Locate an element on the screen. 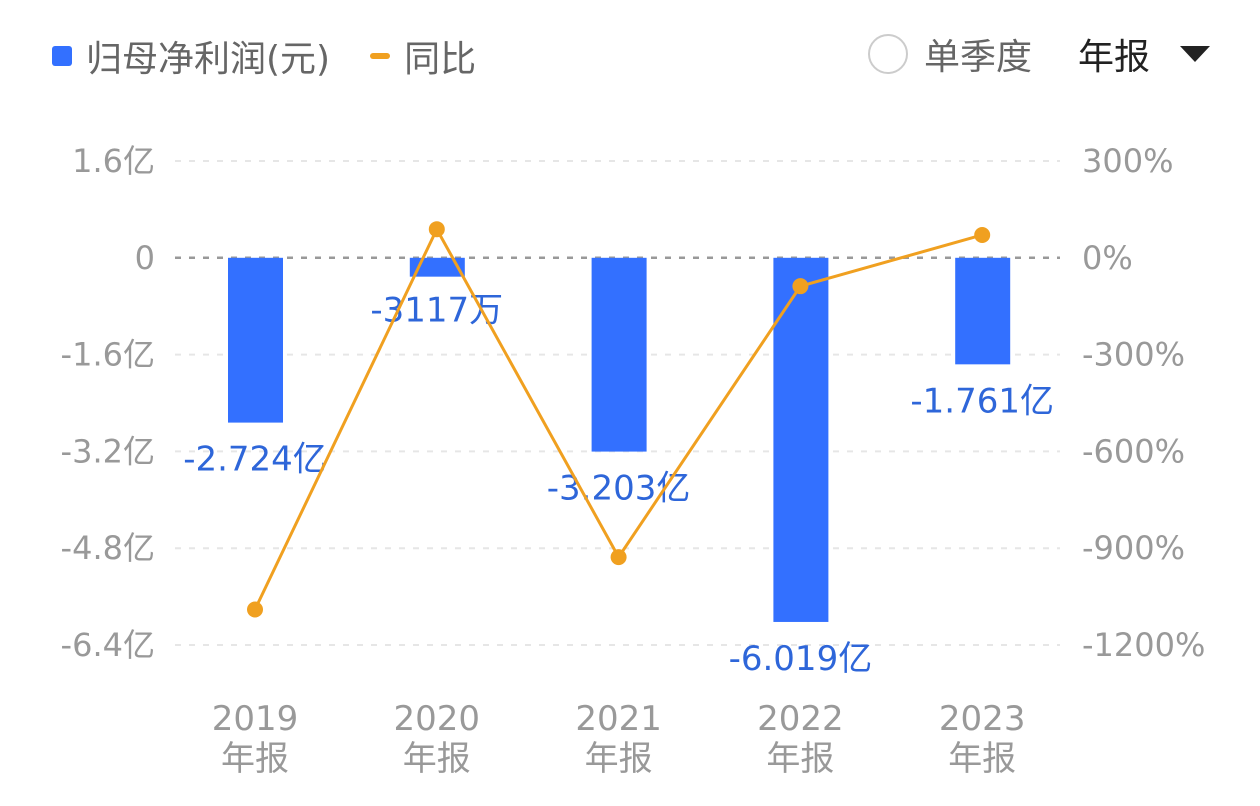 The width and height of the screenshot is (1260, 806). line-legend-swatch is located at coordinates (380, 56).